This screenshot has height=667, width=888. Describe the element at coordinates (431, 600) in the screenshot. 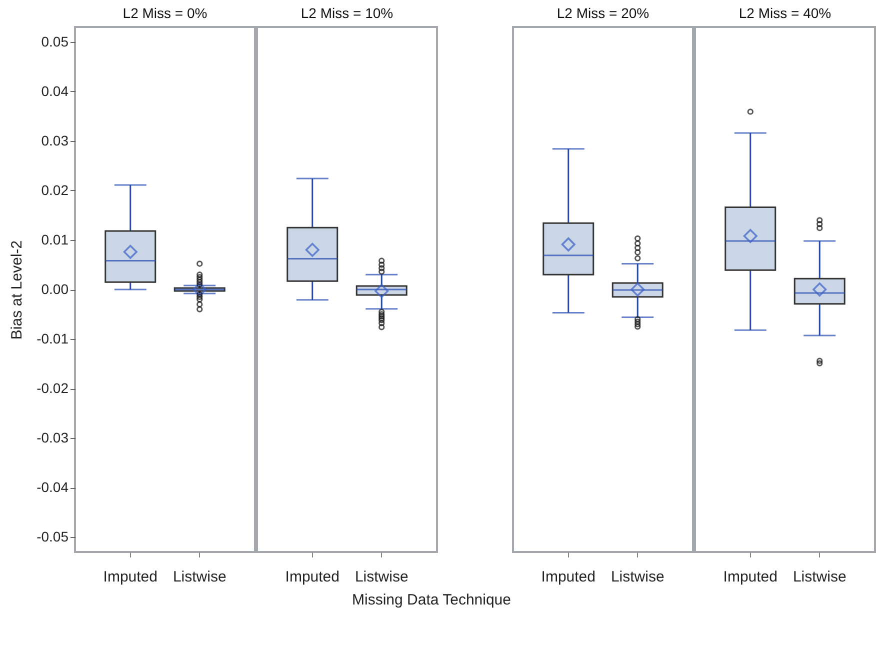

I see `x-axis-title: Missing Data Technique` at that location.